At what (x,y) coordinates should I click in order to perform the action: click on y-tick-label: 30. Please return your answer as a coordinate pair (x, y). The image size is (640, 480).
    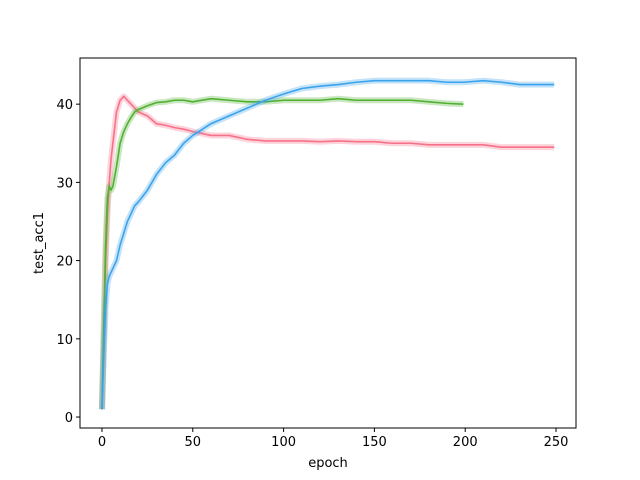
    Looking at the image, I should click on (64, 183).